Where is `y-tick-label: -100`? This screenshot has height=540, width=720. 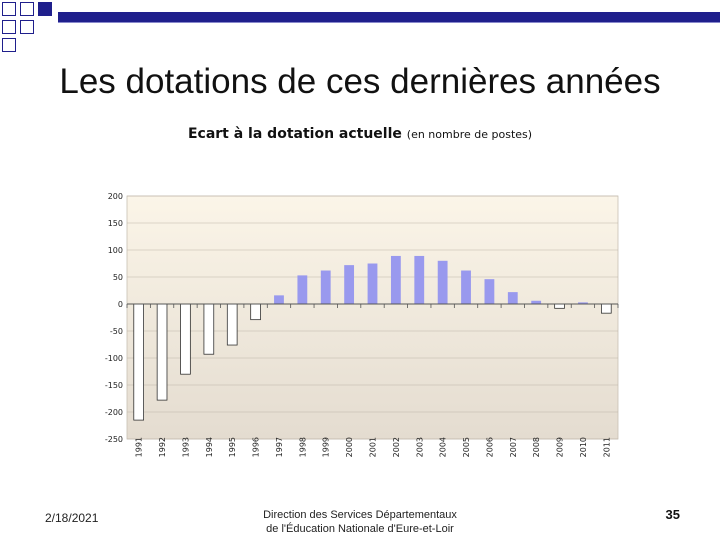 y-tick-label: -100 is located at coordinates (114, 358).